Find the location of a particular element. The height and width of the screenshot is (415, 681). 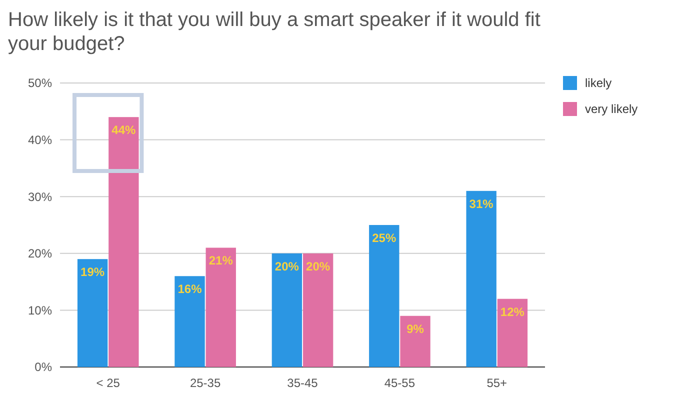

data-label: 16% is located at coordinates (190, 289).